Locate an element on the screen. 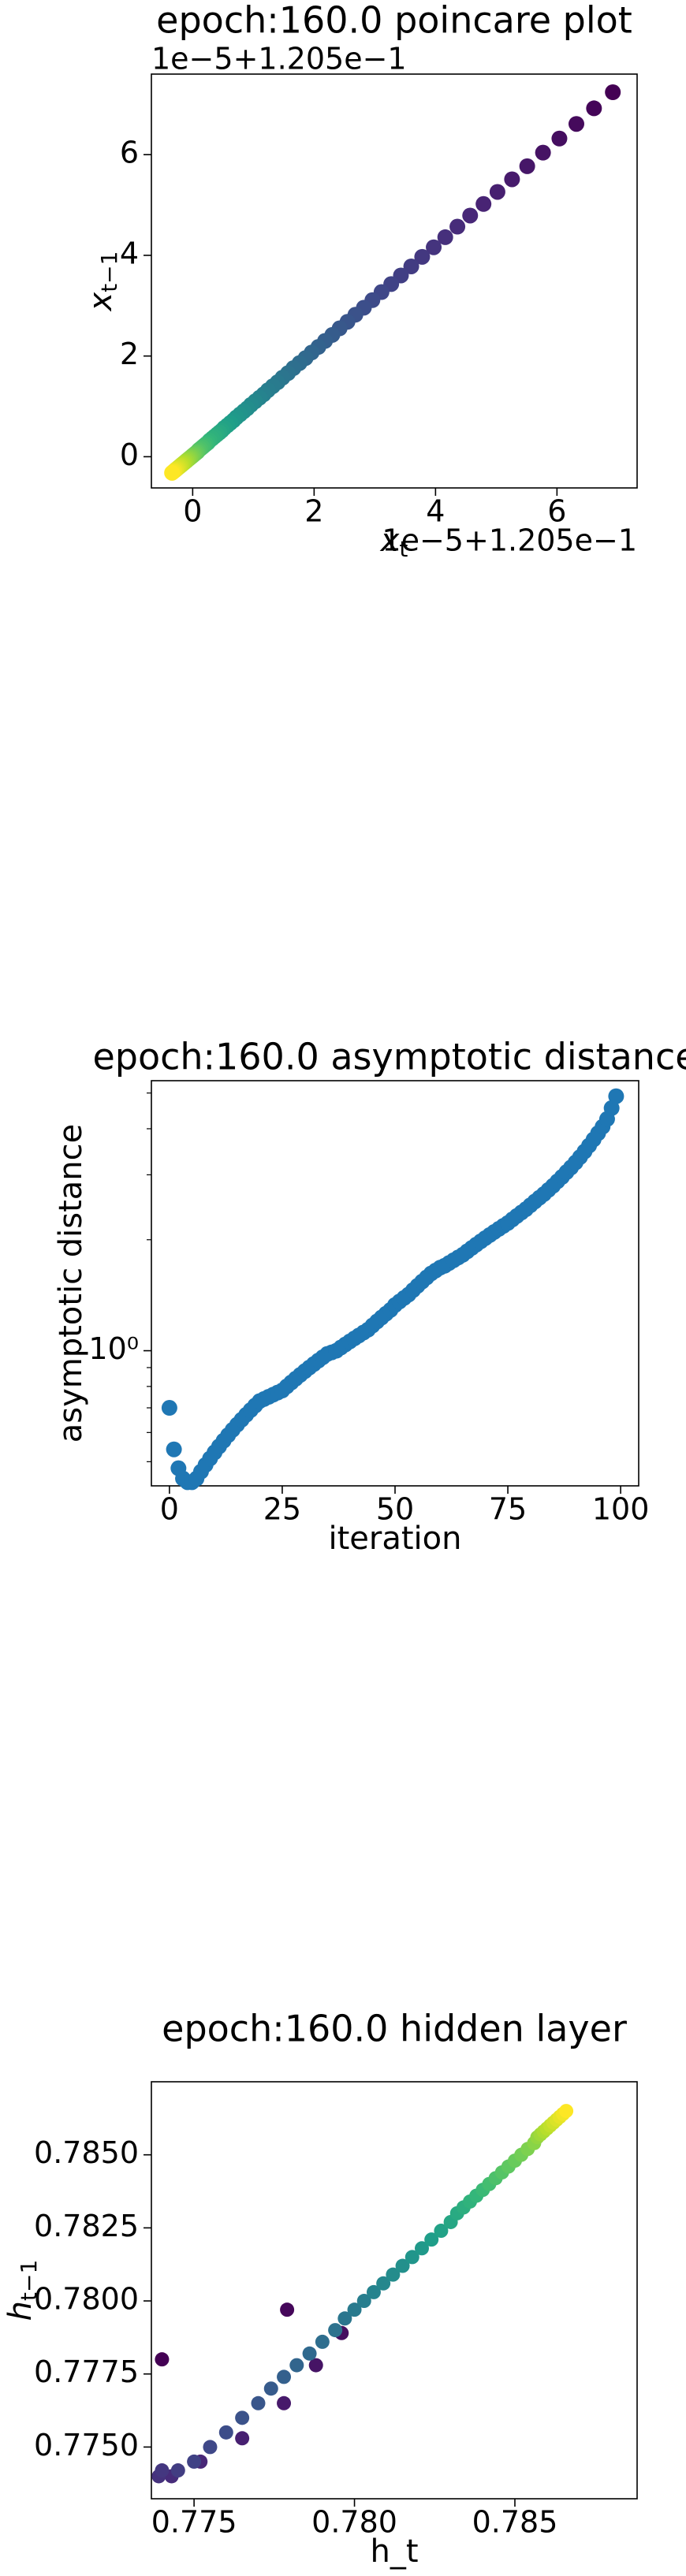 The width and height of the screenshot is (686, 2576). x-tick-label: 25 is located at coordinates (282, 1509).